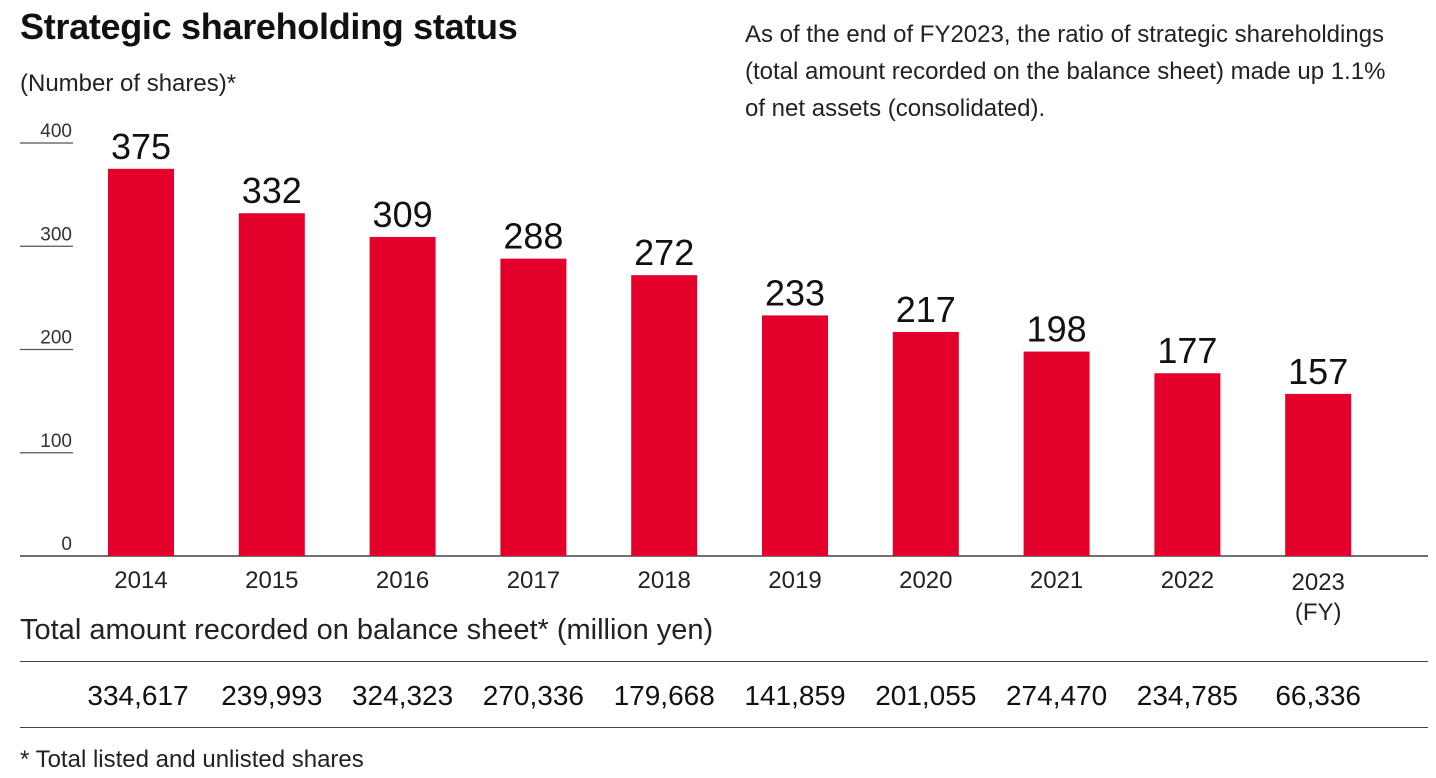  Describe the element at coordinates (533, 695) in the screenshot. I see `total-amount-cell: 270,336` at that location.